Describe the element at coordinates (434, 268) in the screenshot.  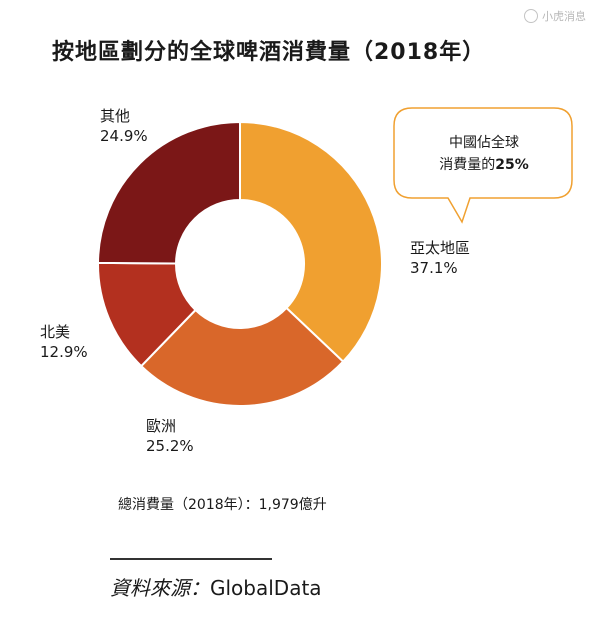
I see `slice-value-0: 37.1%` at that location.